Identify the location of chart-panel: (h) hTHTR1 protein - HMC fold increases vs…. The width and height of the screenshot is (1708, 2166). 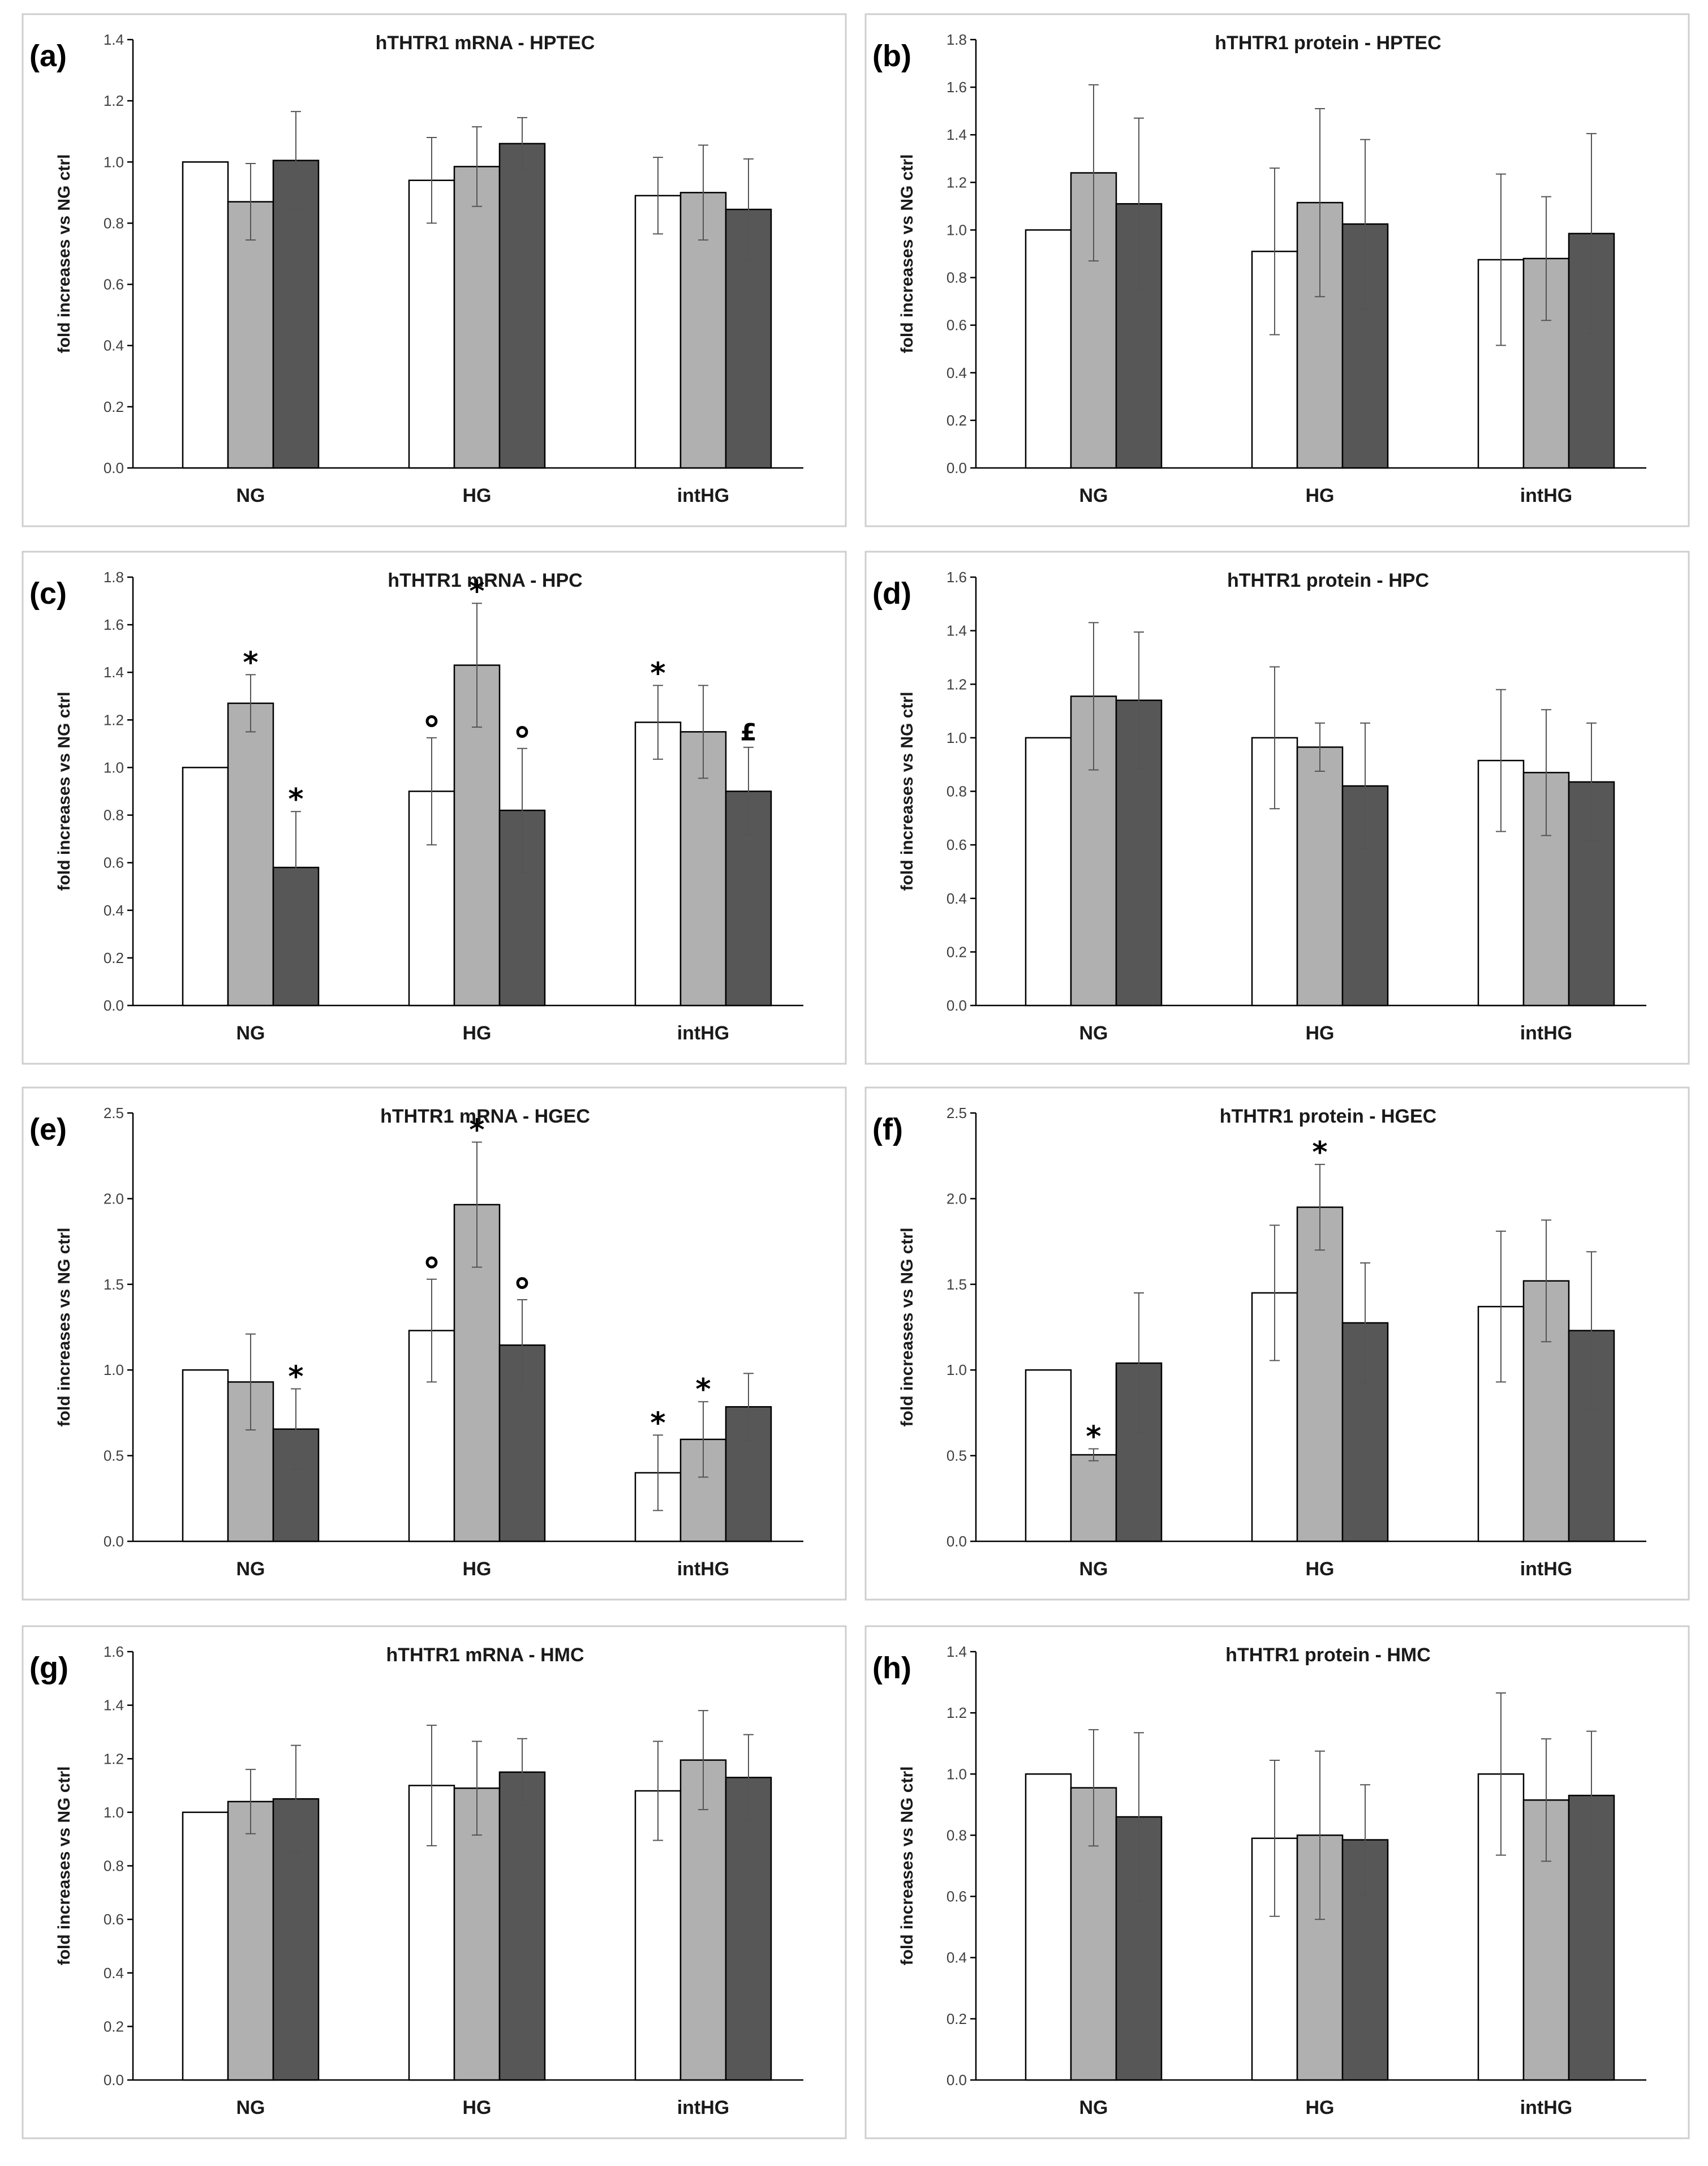
(1277, 1882).